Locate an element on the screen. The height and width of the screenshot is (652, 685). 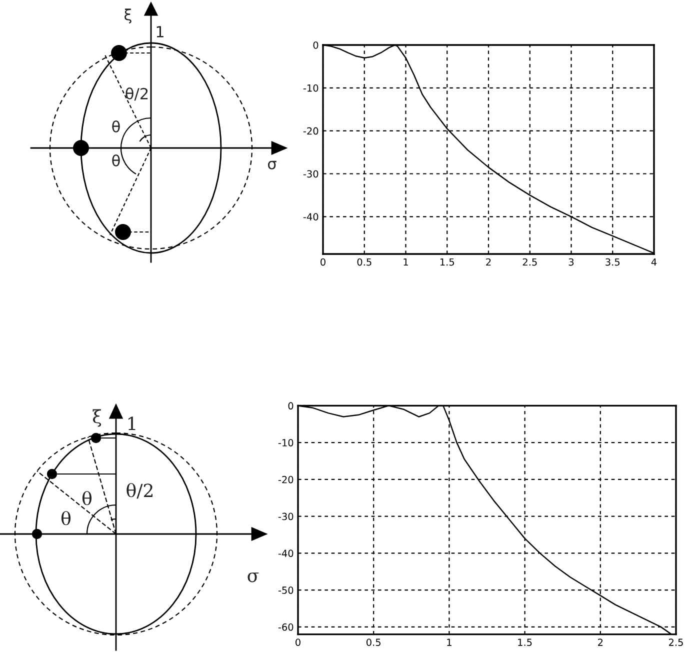
x-tick-label: 4 is located at coordinates (654, 262).